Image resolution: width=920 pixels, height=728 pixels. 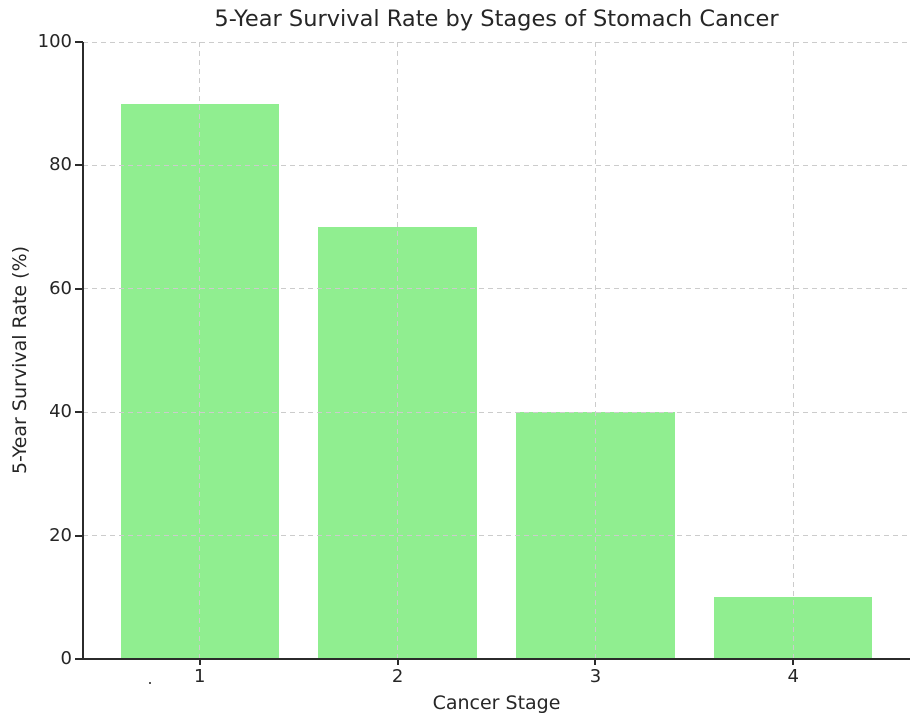 I want to click on x-tick-labels: 1 2 3 4, so click(x=496, y=678).